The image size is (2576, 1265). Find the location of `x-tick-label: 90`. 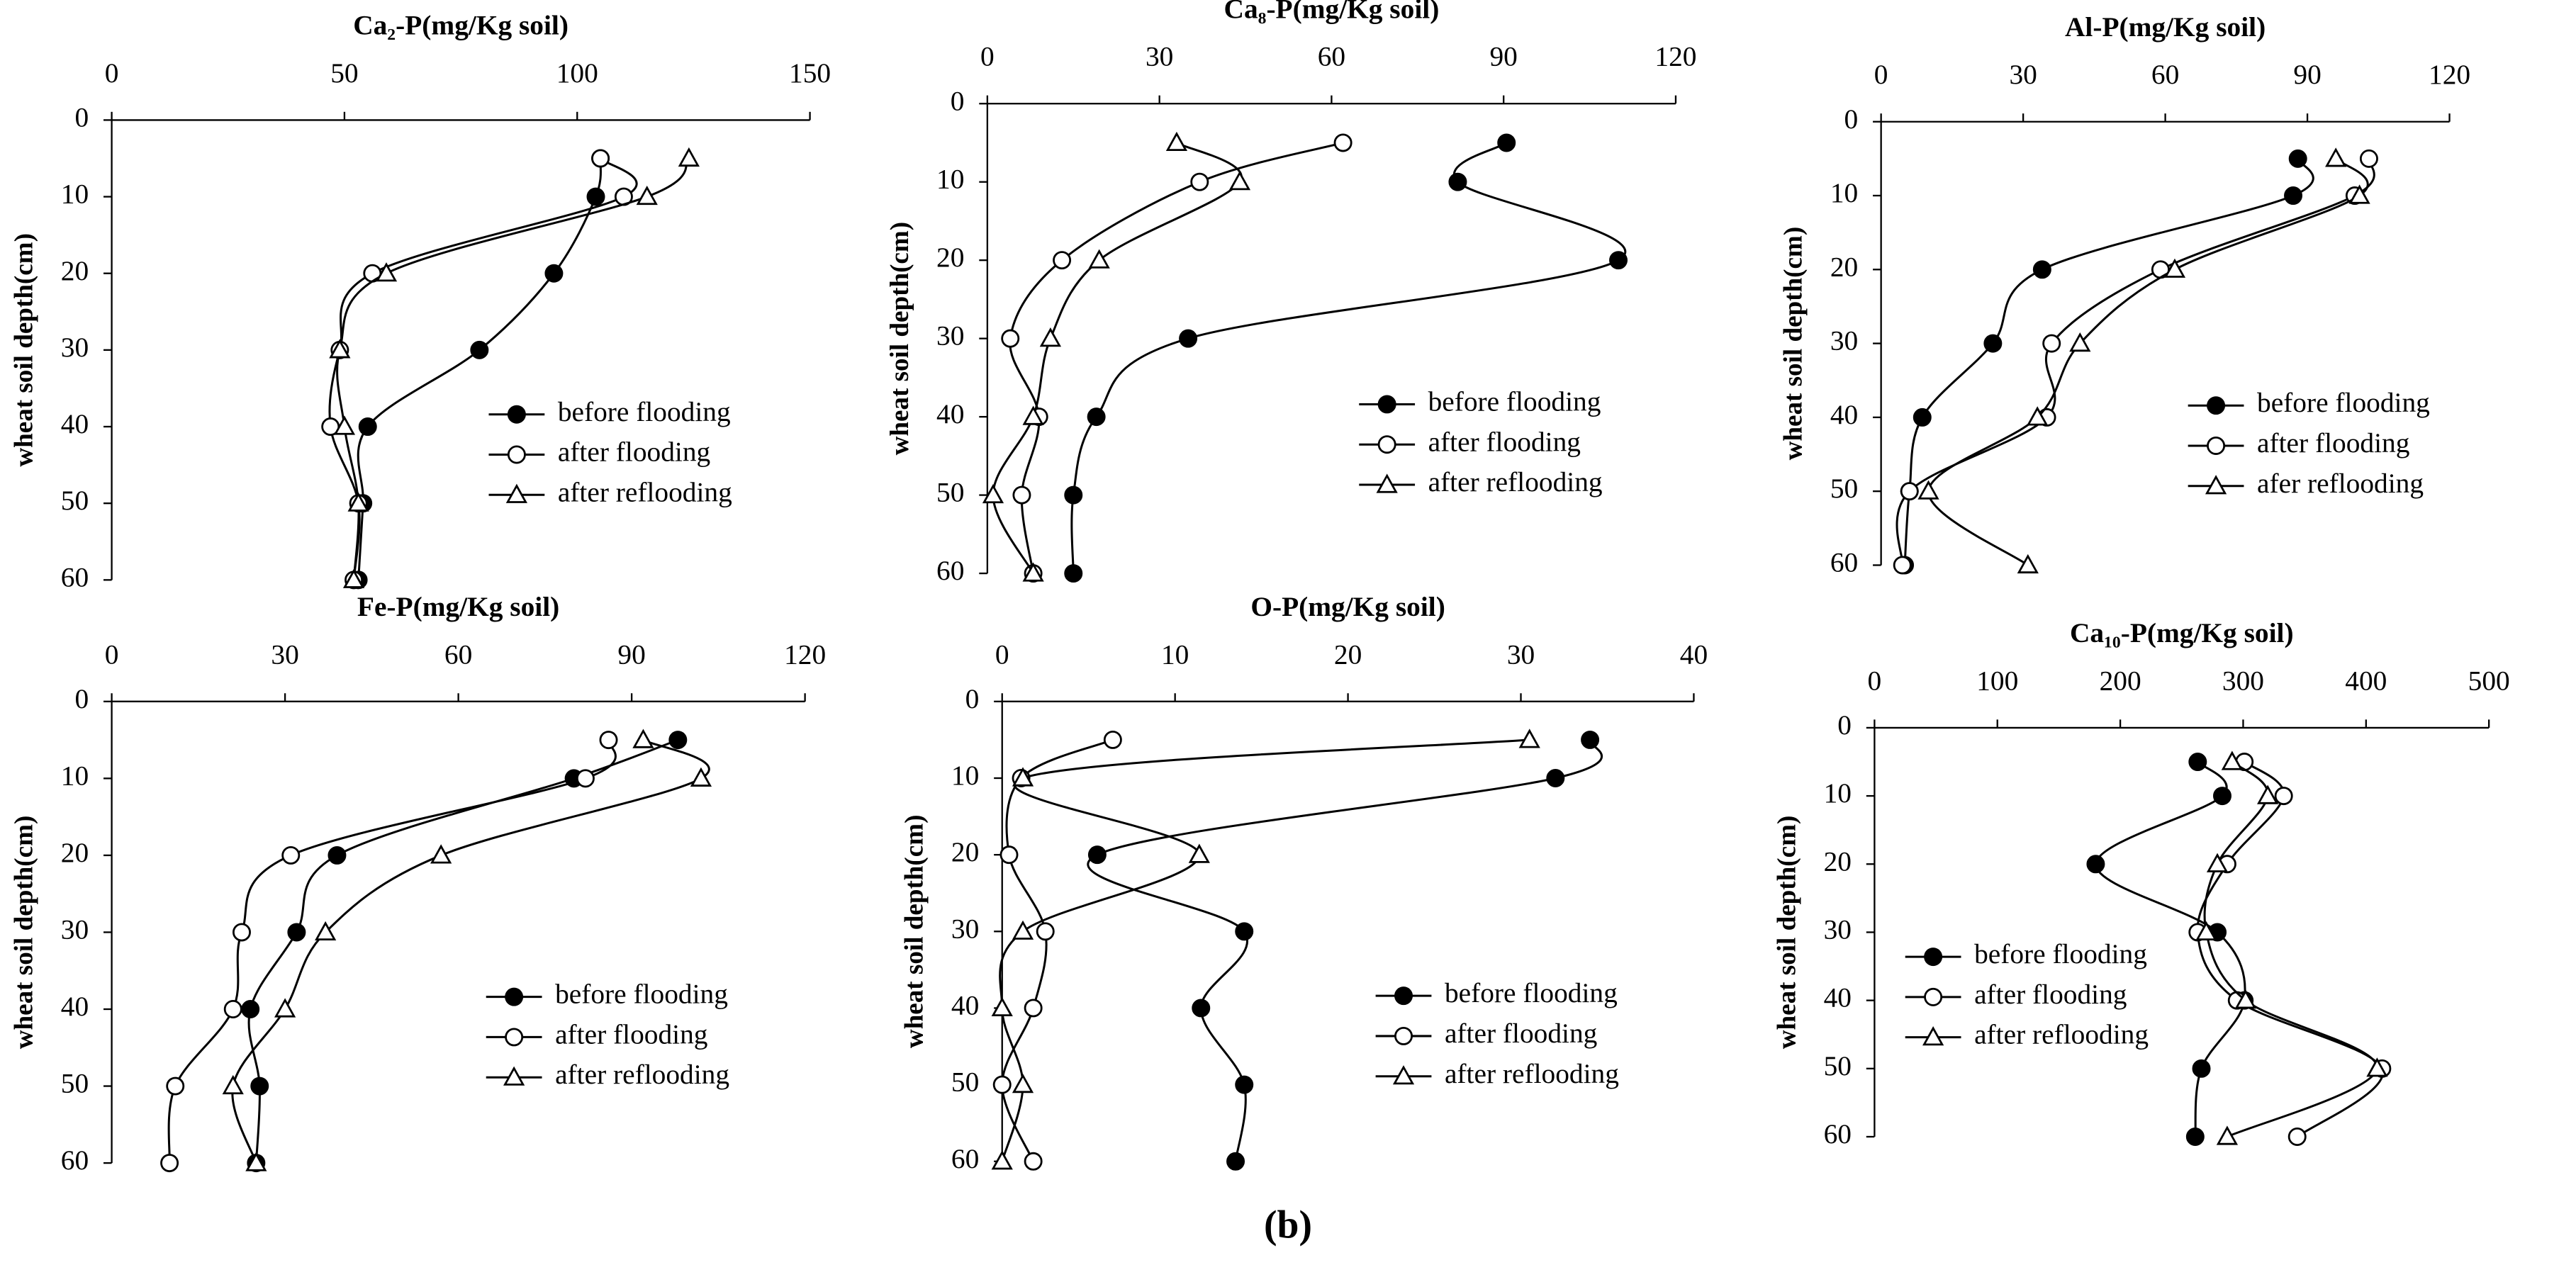

x-tick-label: 90 is located at coordinates (1503, 57).